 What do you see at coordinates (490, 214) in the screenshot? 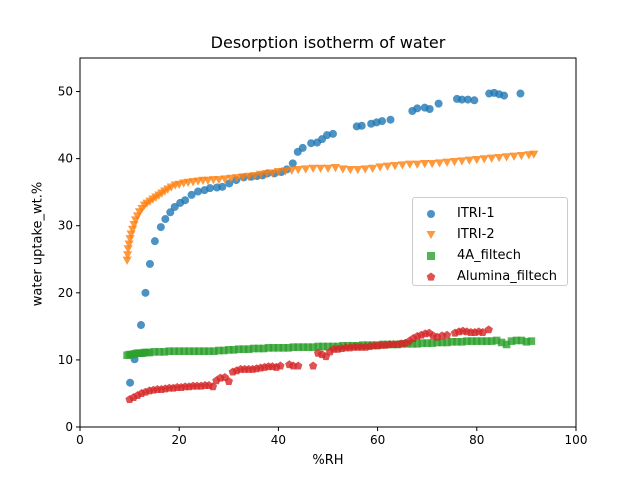
I see `legend-item-itri-1: ITRI-1` at bounding box center [490, 214].